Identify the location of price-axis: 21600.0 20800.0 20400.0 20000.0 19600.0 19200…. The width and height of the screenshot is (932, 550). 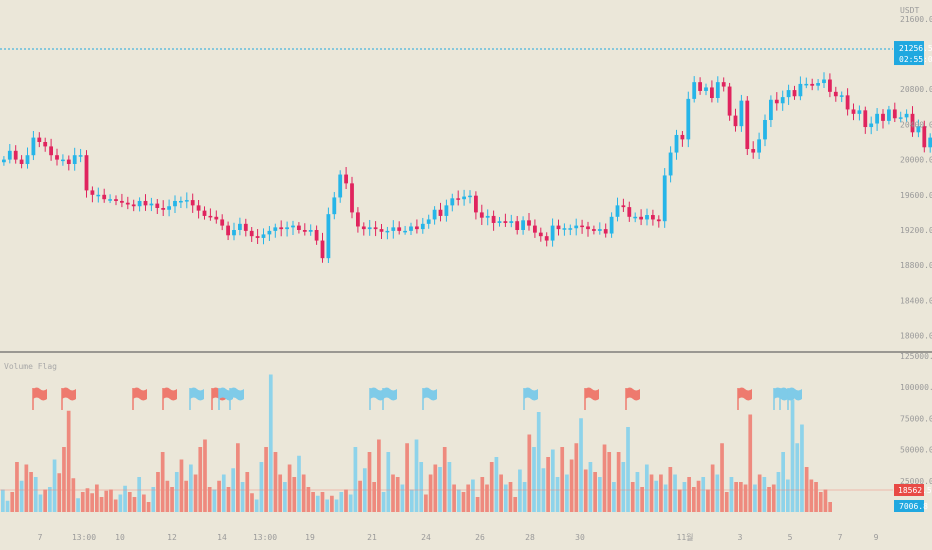
(916, 178).